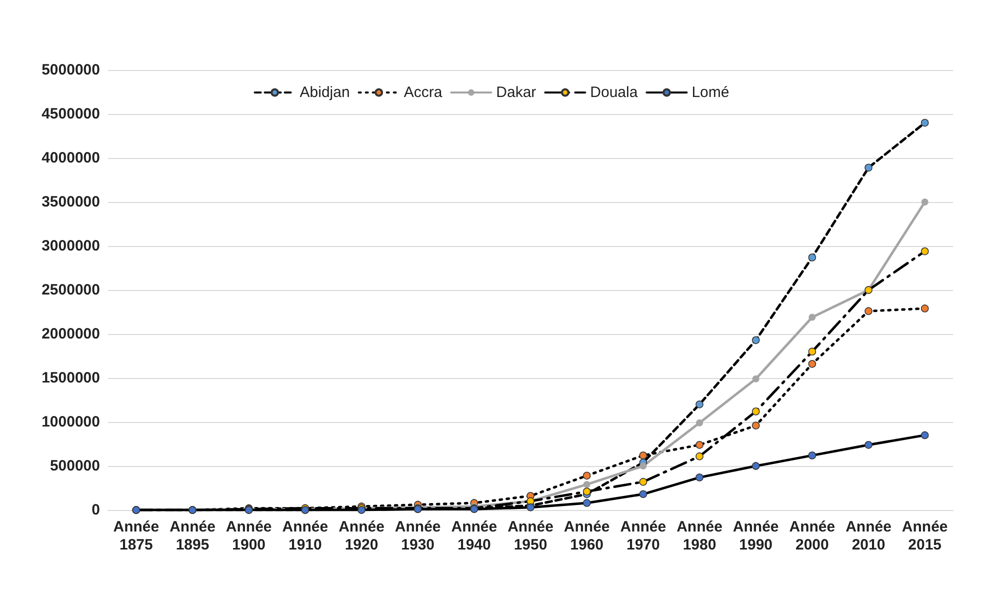  What do you see at coordinates (325, 92) in the screenshot?
I see `legend-label: Abidjan` at bounding box center [325, 92].